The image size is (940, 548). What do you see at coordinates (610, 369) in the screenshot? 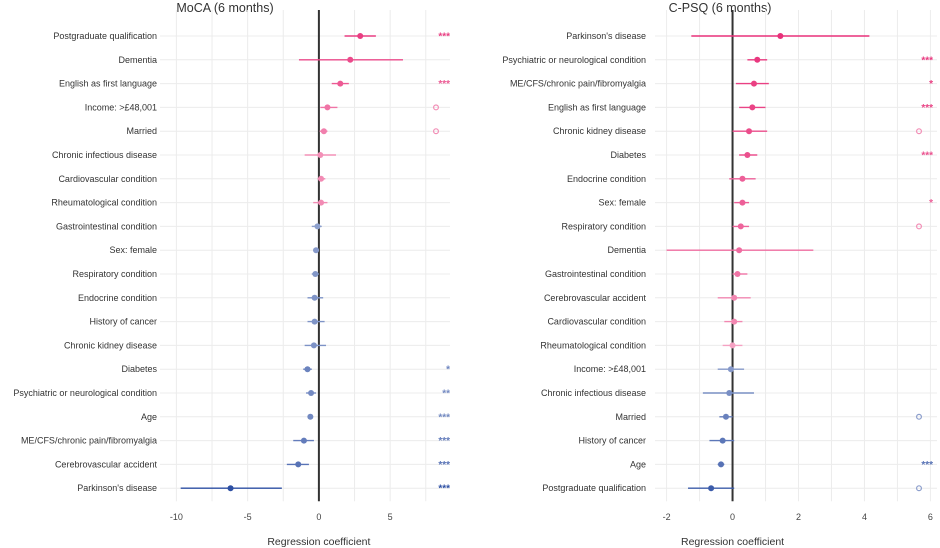
I see `row-label: Income: >£48,001` at bounding box center [610, 369].